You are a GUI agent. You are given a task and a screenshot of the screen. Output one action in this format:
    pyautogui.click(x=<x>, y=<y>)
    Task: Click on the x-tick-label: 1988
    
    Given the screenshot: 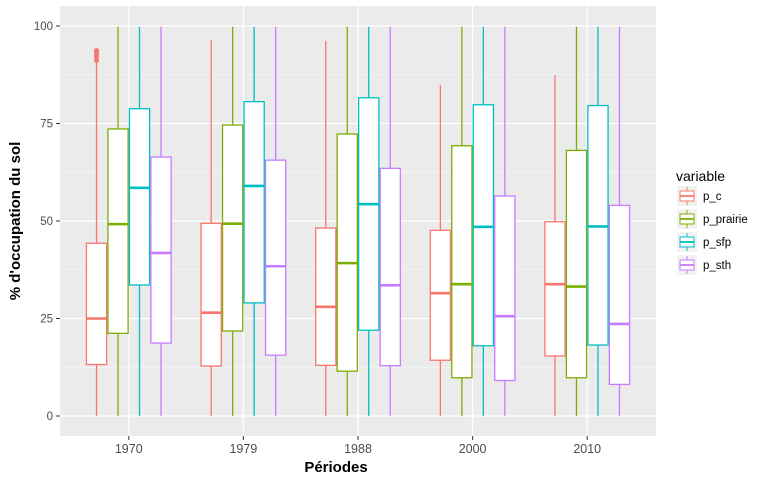 What is the action you would take?
    pyautogui.click(x=358, y=449)
    